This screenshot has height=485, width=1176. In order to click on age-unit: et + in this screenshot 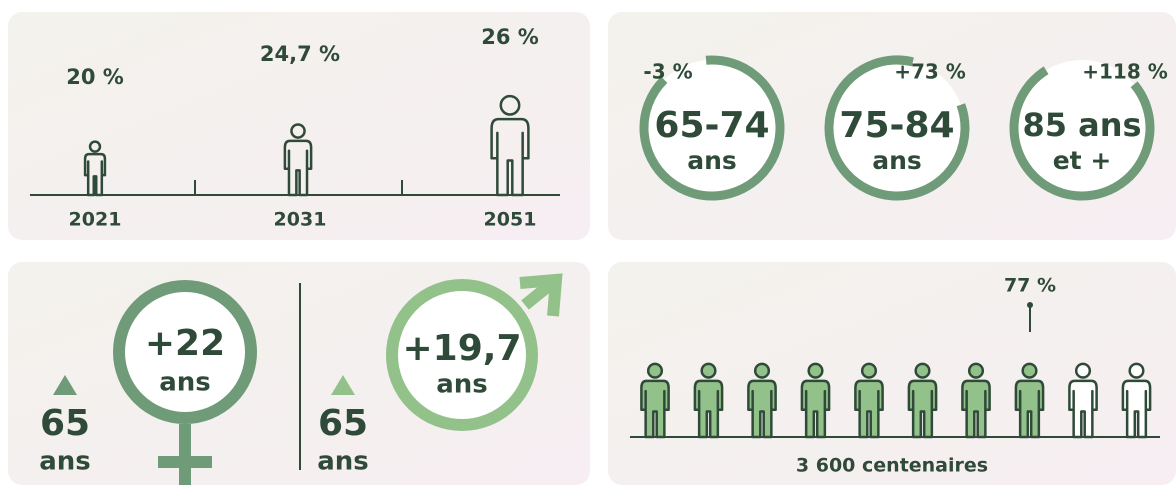, I will do `click(1082, 160)`.